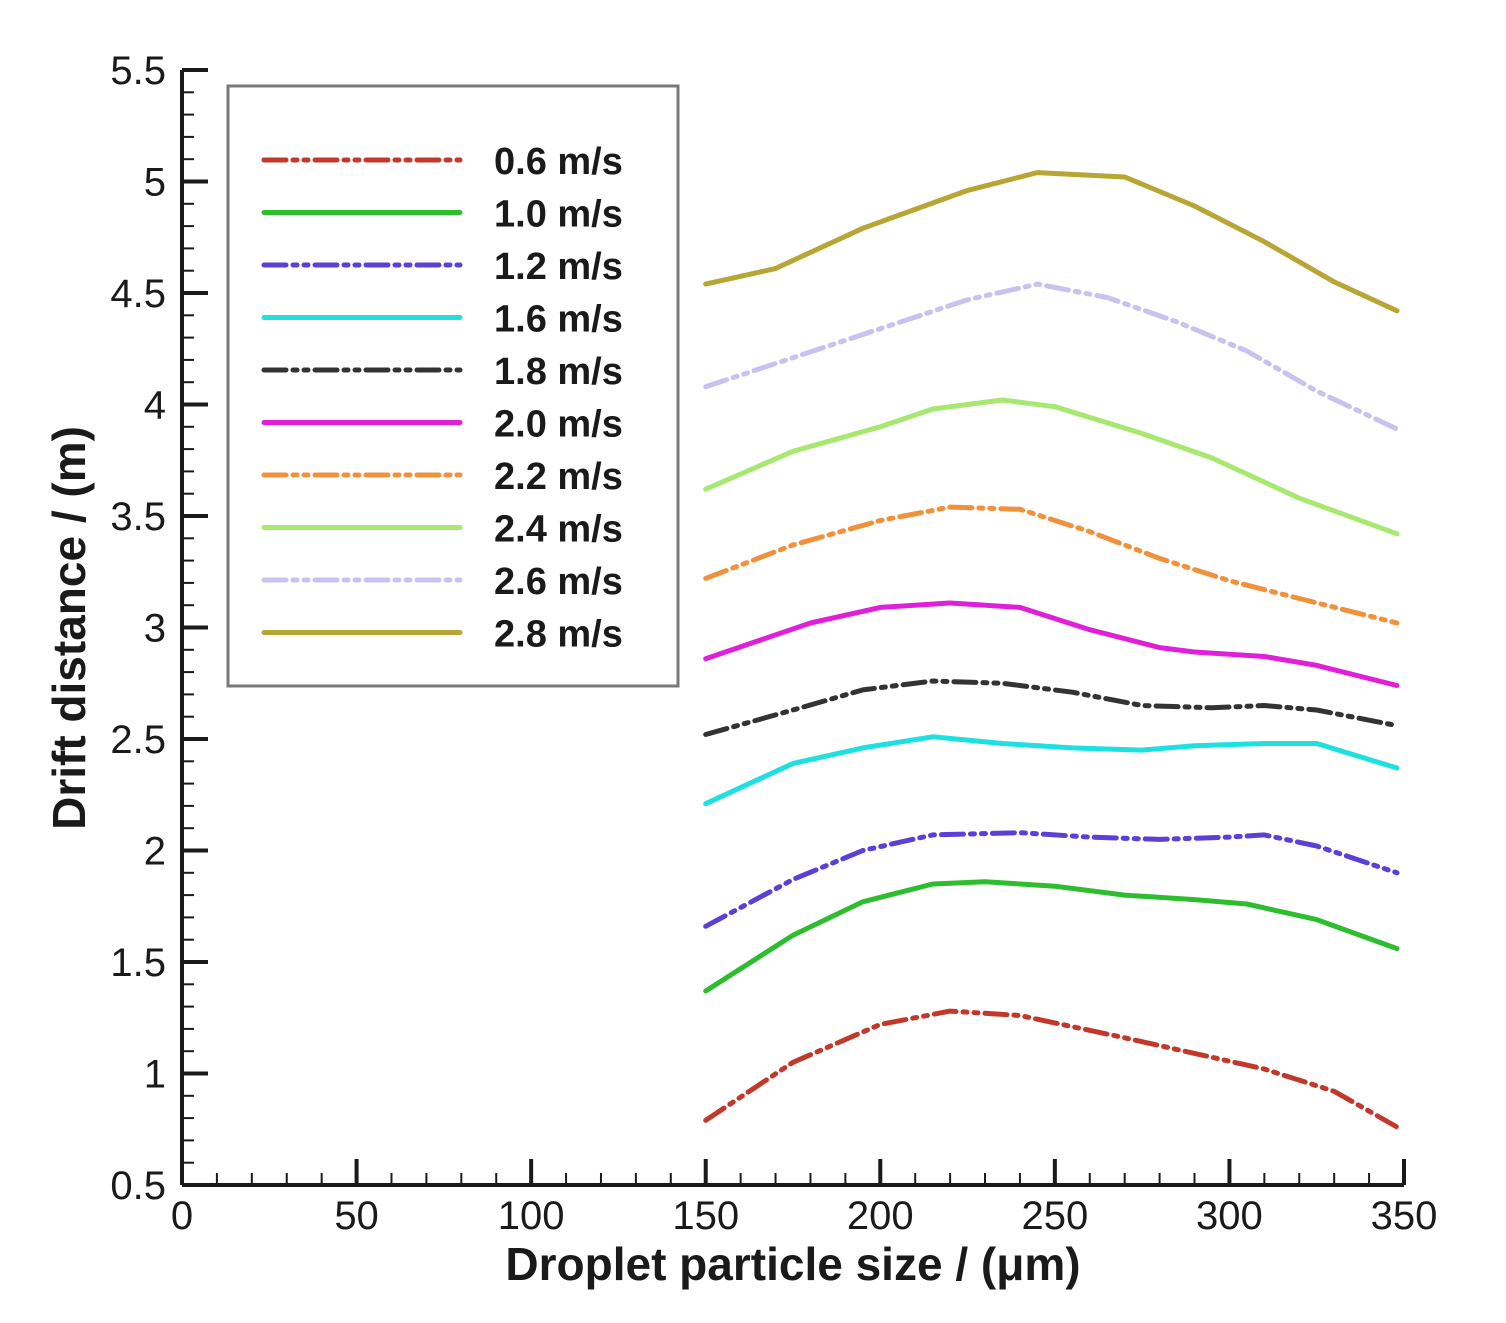 The image size is (1506, 1323). I want to click on y-tick-label: 5.5, so click(138, 71).